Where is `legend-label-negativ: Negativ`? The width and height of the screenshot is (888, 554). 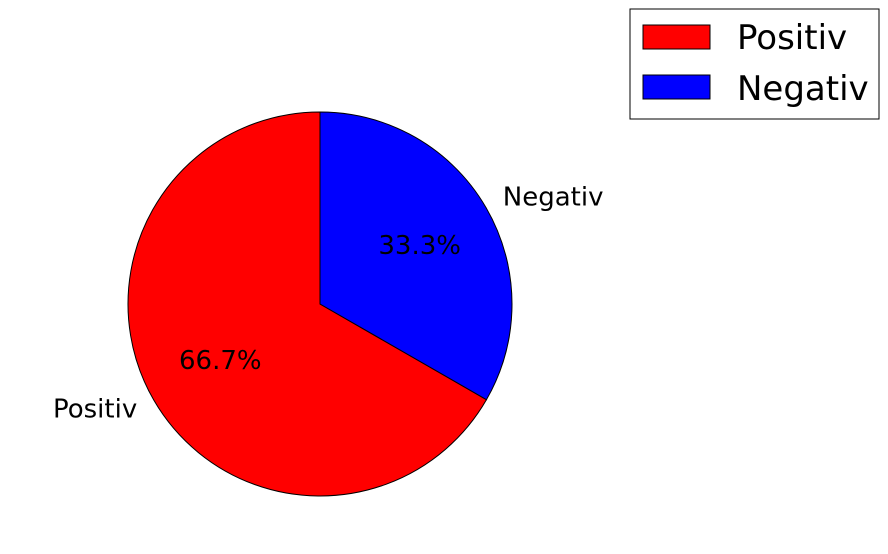
legend-label-negativ: Negativ is located at coordinates (803, 89).